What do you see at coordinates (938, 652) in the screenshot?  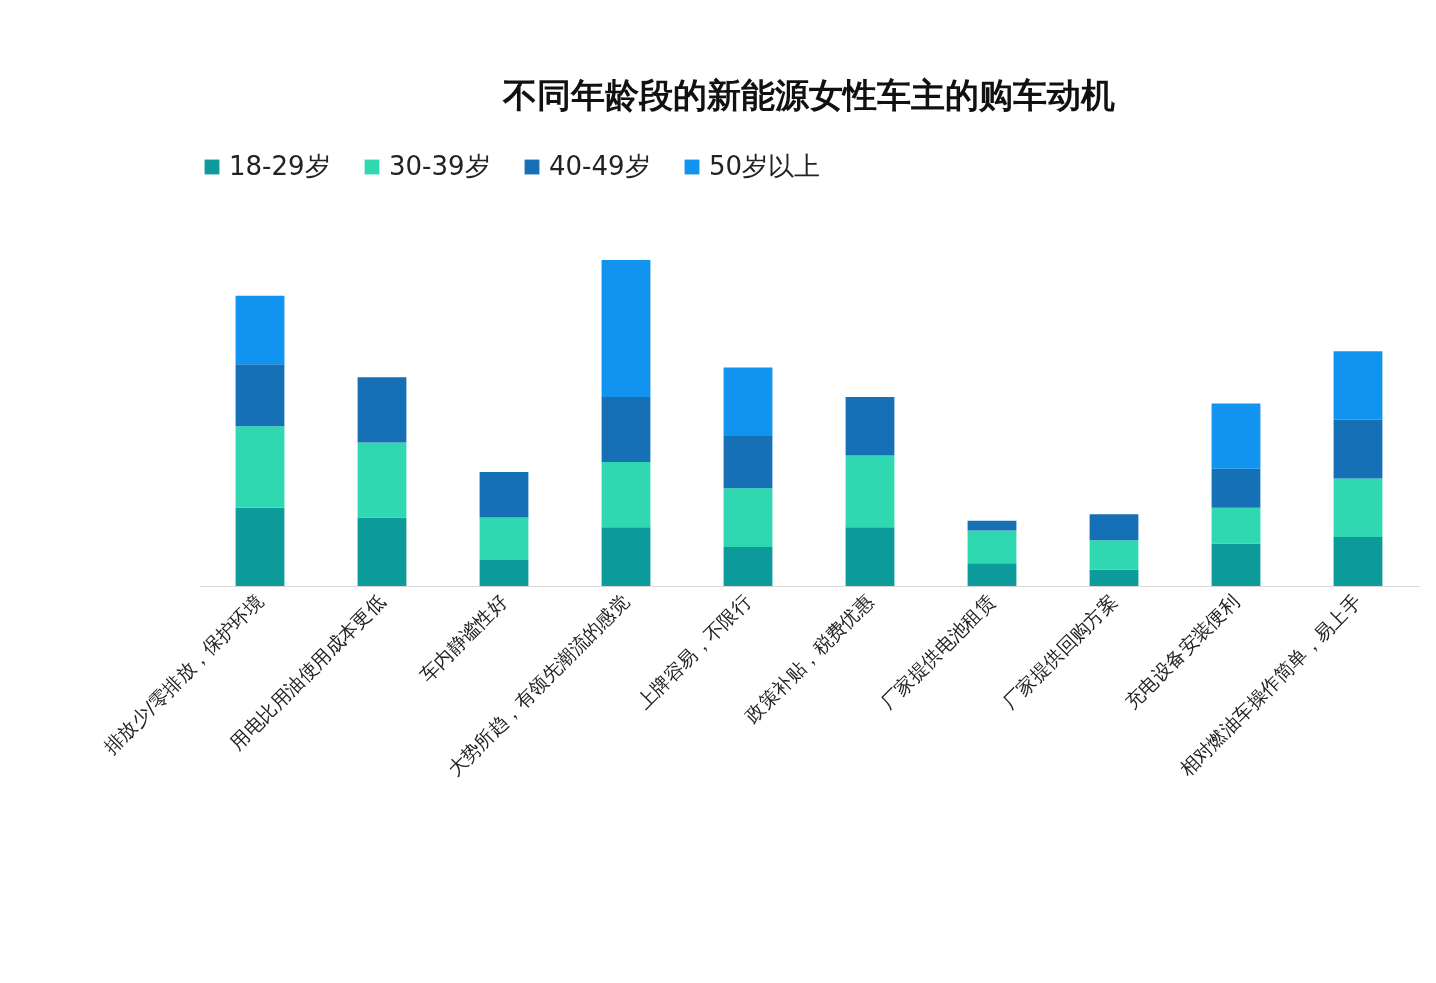 I see `x-tick-label: 厂家提供电池租赁` at bounding box center [938, 652].